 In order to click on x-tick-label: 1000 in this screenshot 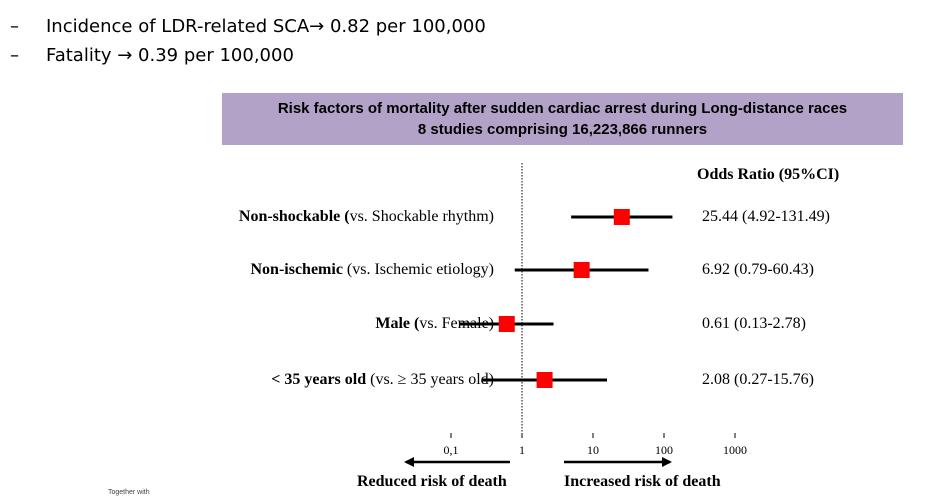, I will do `click(735, 450)`.